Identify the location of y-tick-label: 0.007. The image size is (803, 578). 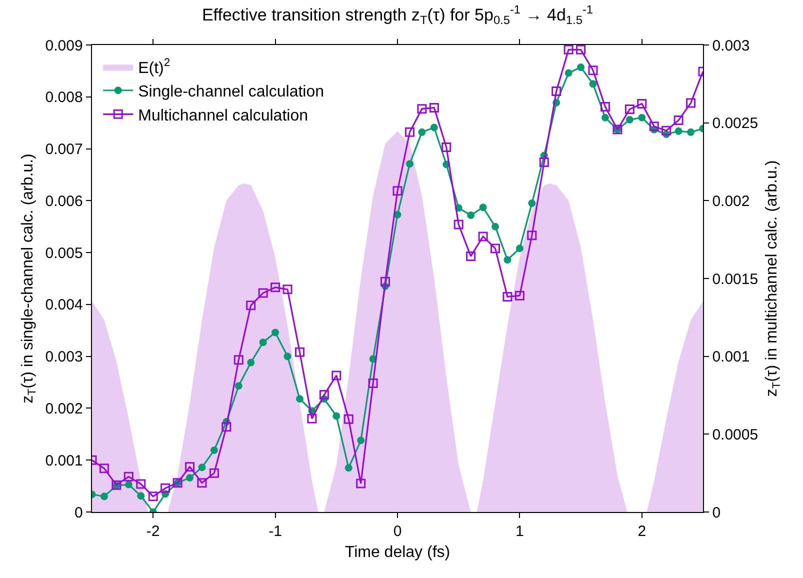
(64, 149).